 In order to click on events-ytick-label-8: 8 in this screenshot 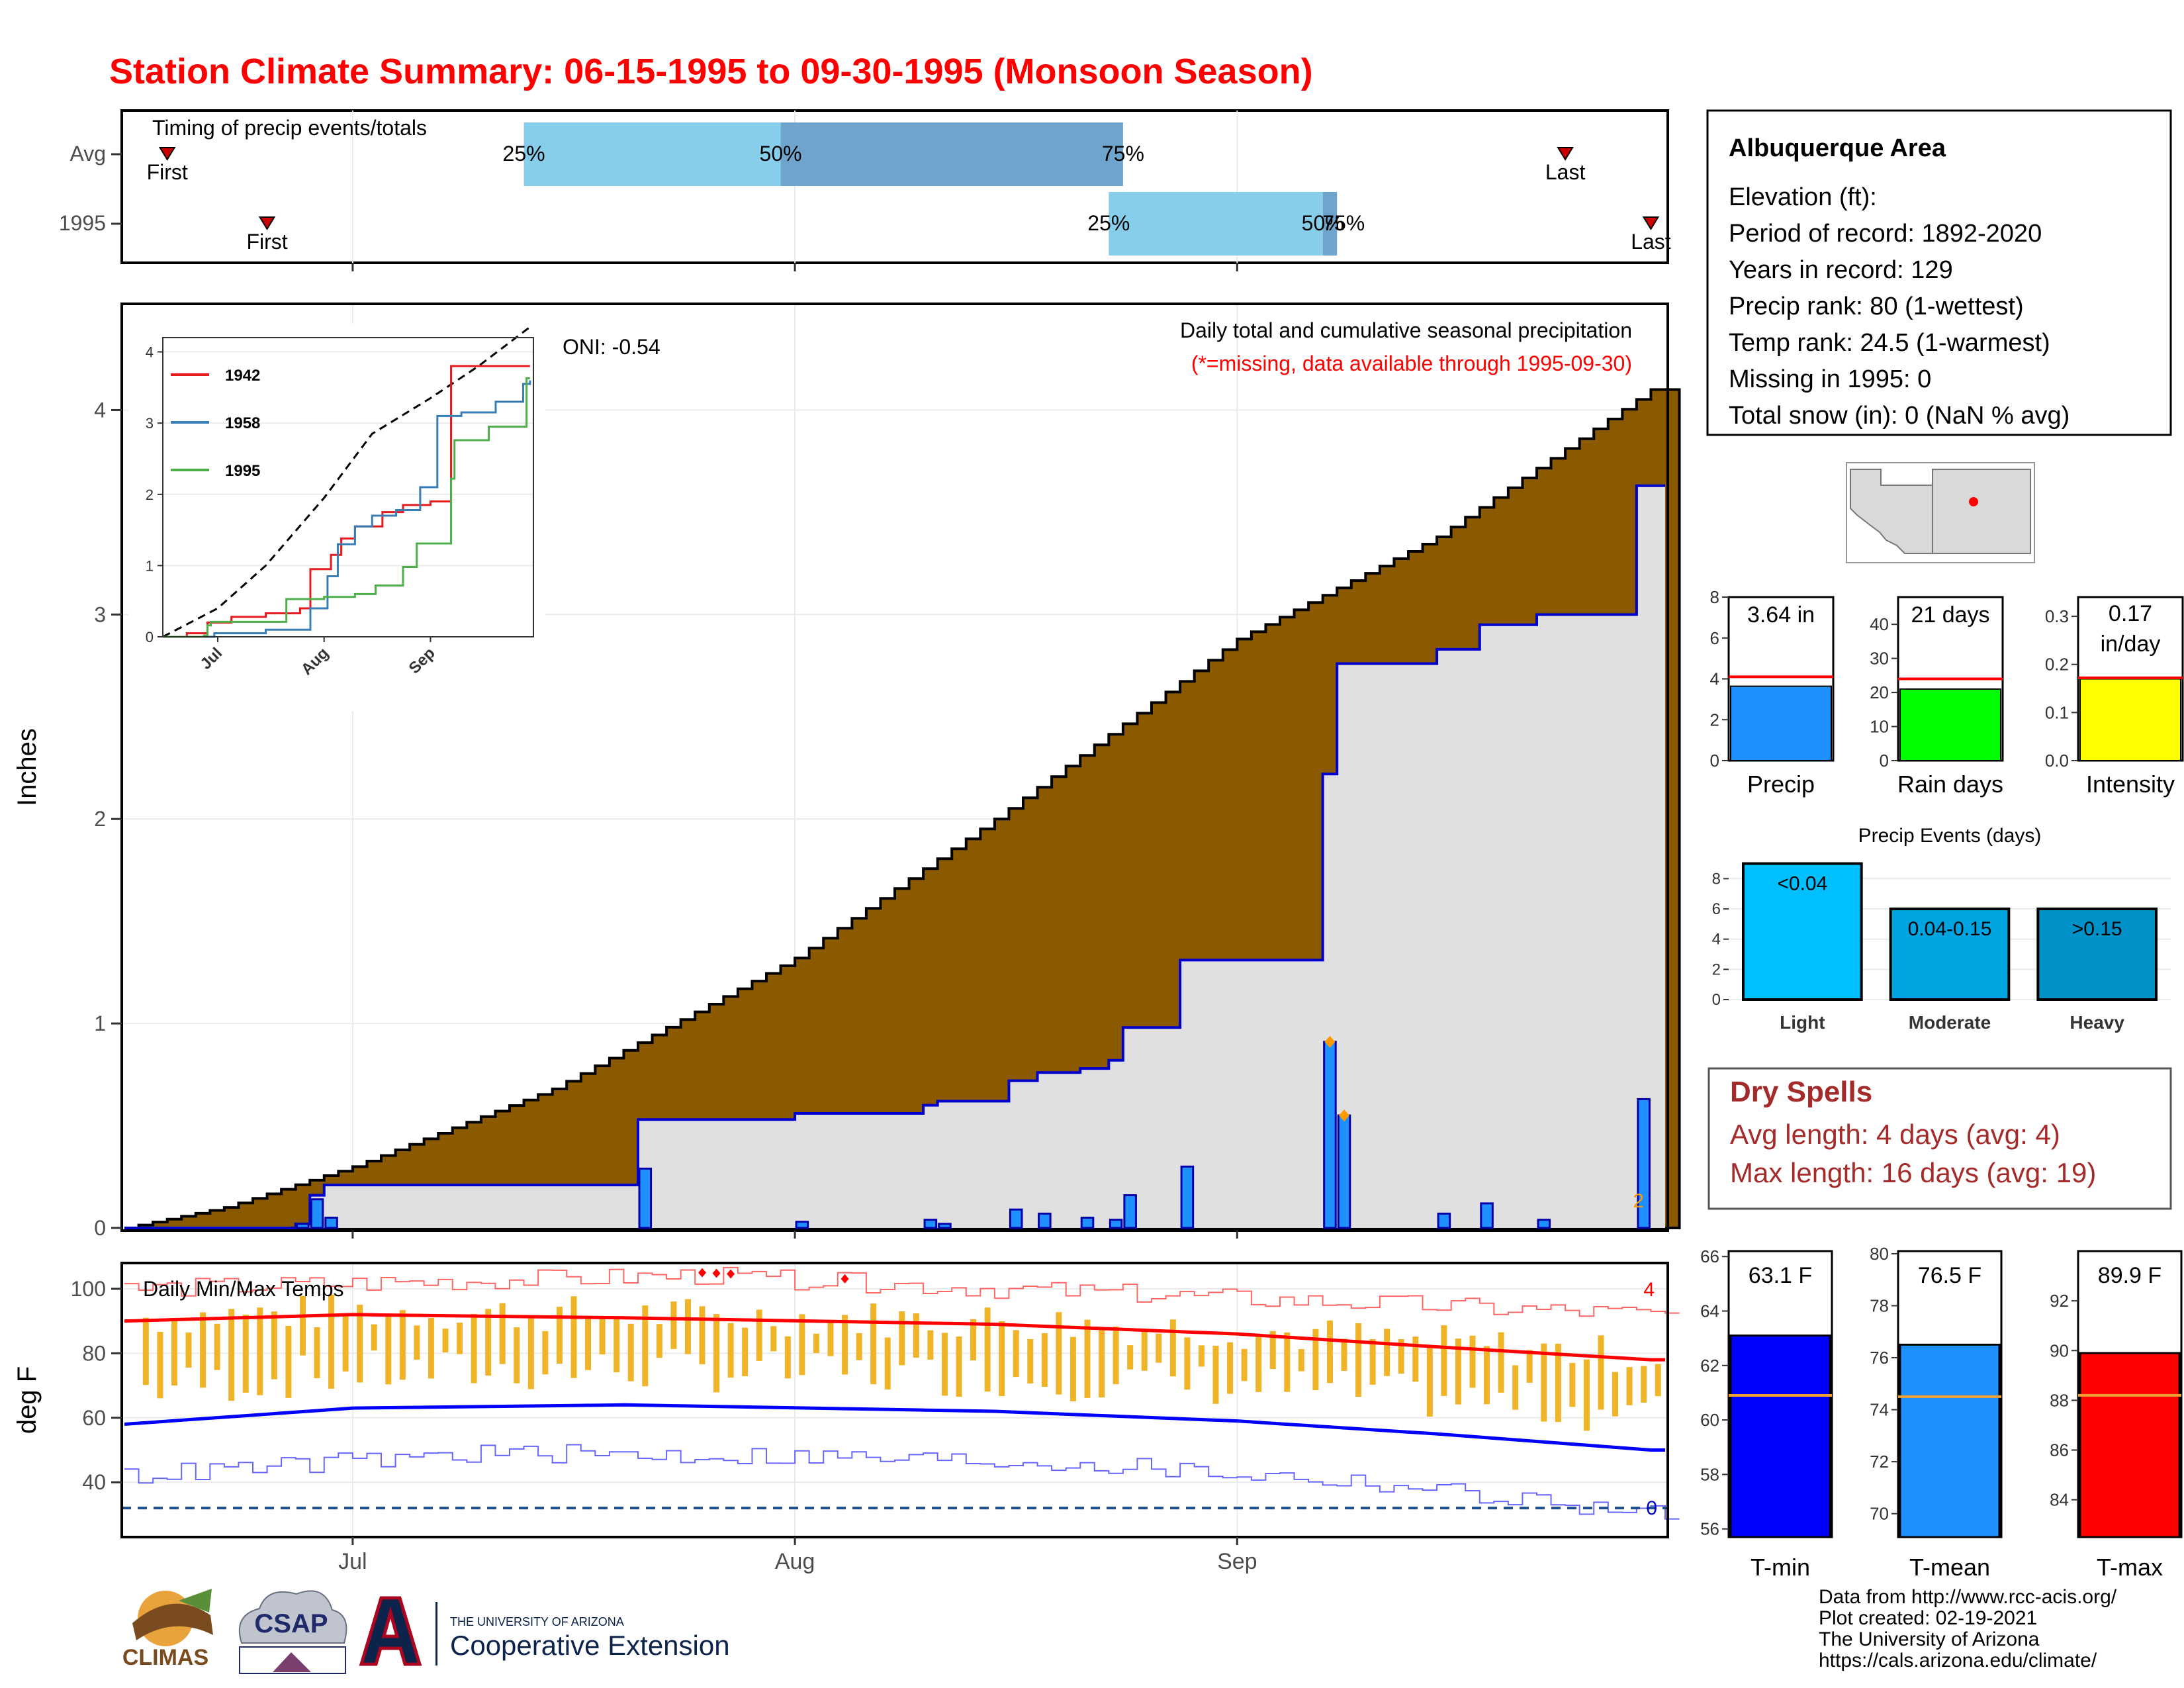, I will do `click(1716, 879)`.